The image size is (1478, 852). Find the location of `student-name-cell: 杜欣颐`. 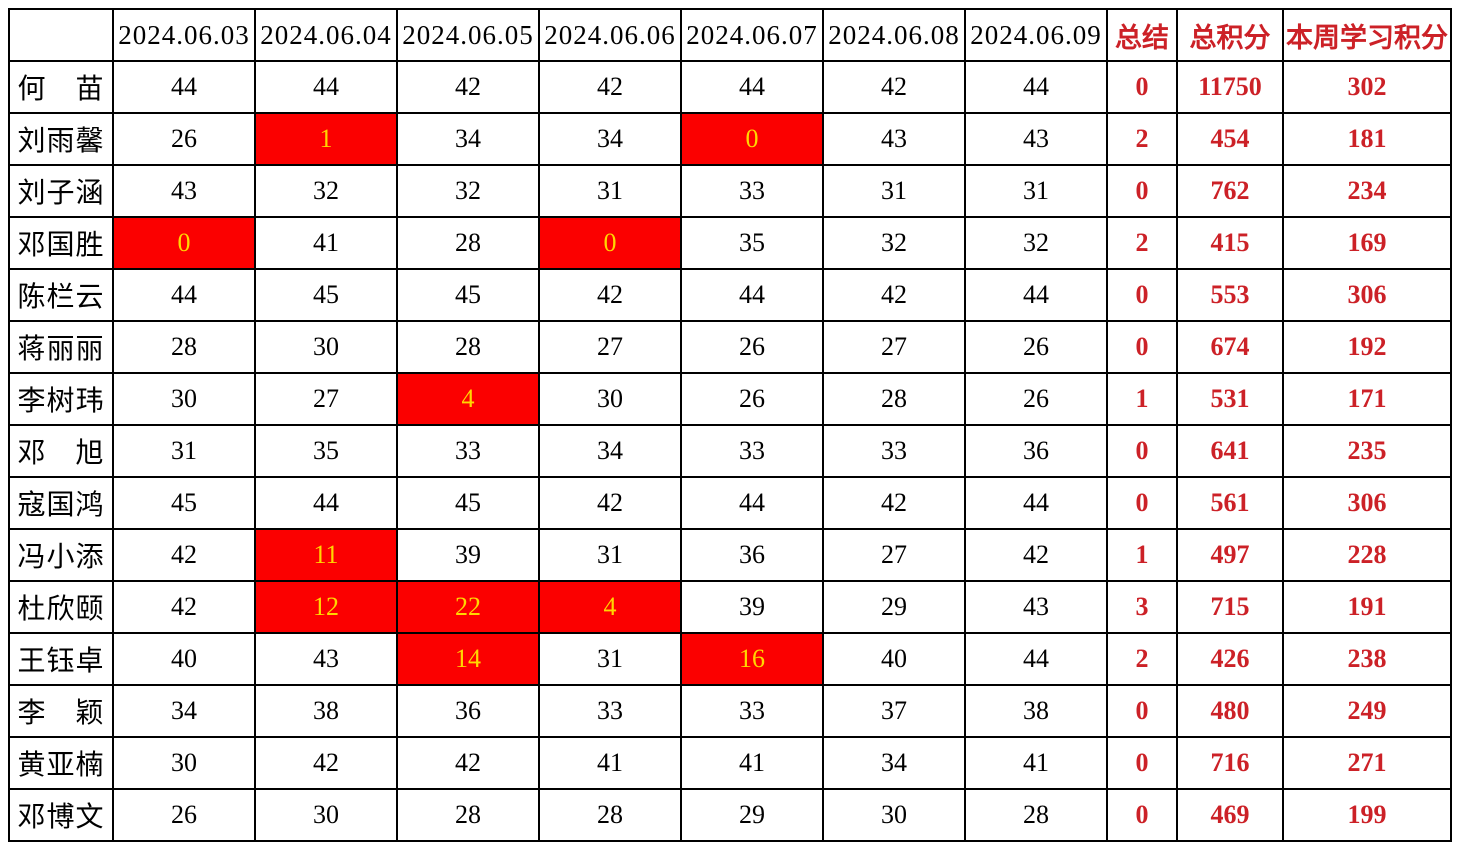

student-name-cell: 杜欣颐 is located at coordinates (61, 607).